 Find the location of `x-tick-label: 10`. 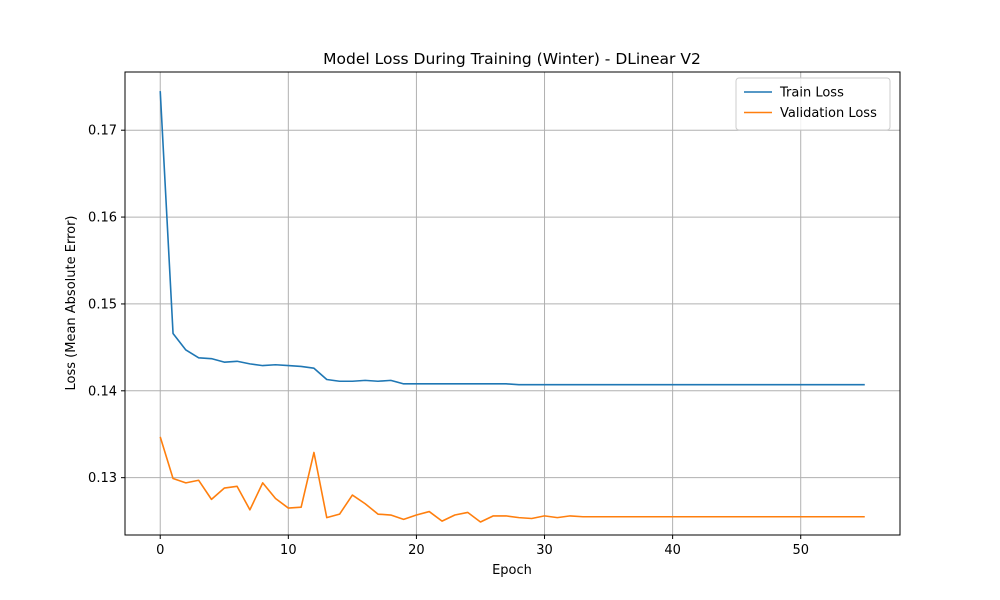

x-tick-label: 10 is located at coordinates (288, 550).